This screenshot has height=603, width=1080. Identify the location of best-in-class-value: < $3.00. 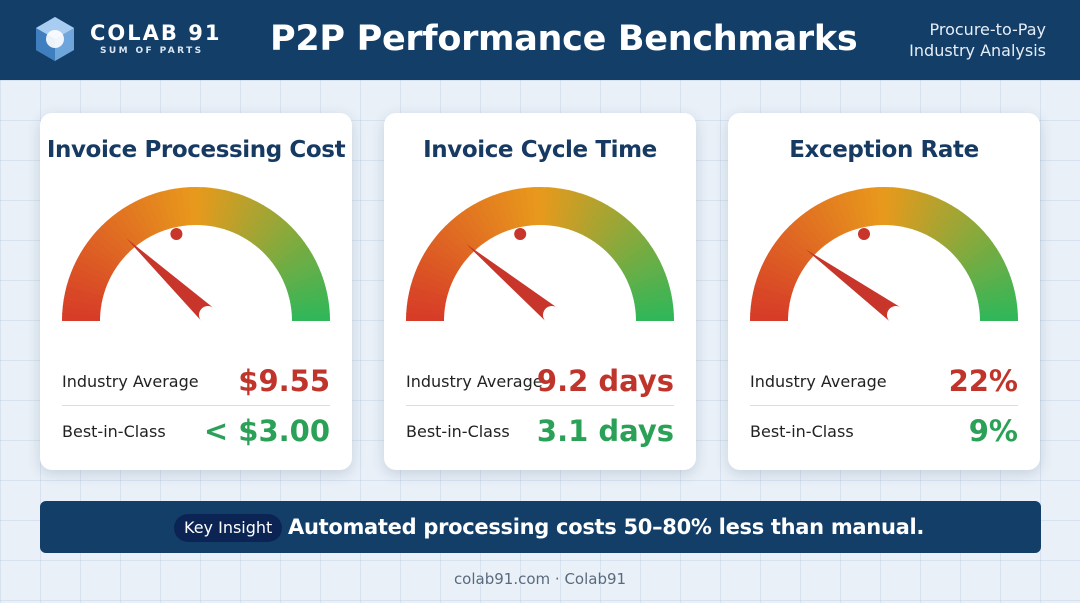
(266, 431).